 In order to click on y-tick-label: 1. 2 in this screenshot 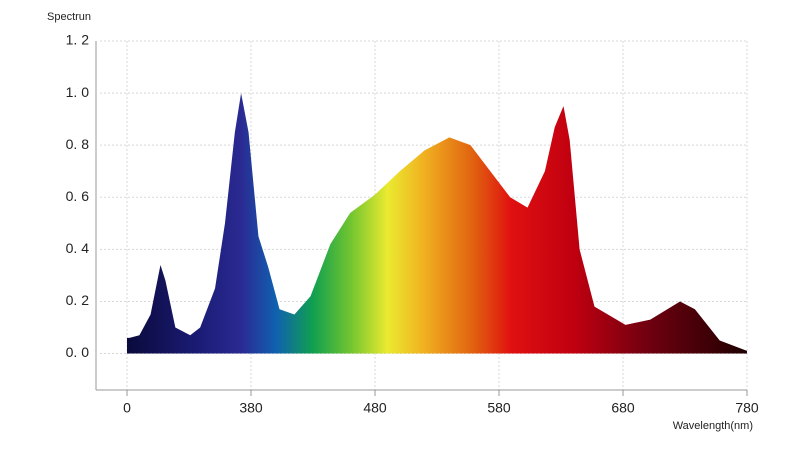, I will do `click(78, 40)`.